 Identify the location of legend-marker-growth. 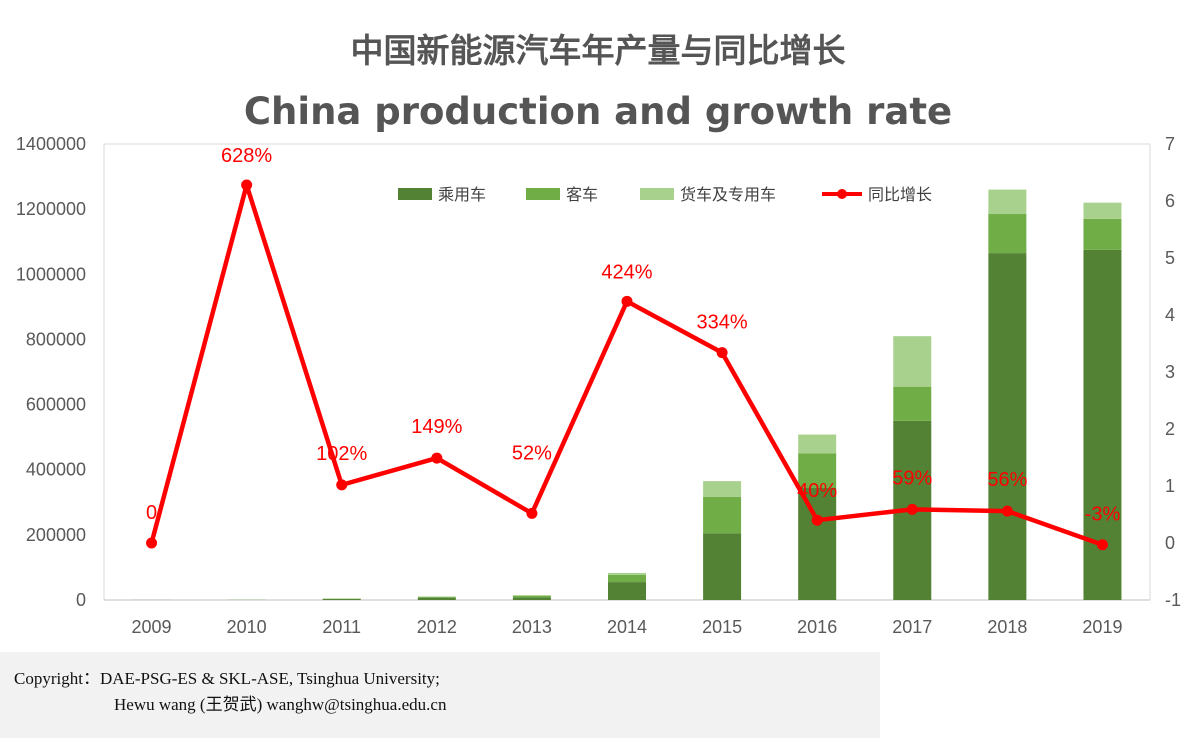
(842, 194).